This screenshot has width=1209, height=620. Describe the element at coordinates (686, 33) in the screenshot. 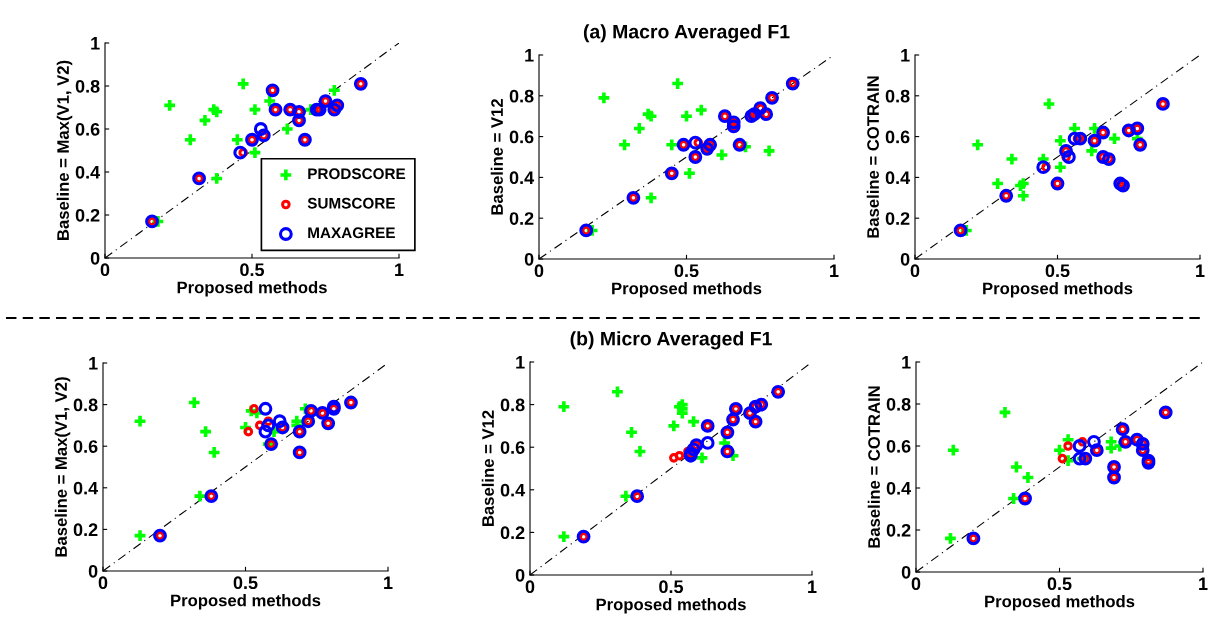

I see `chart-title: (a) Macro Averaged F1` at that location.